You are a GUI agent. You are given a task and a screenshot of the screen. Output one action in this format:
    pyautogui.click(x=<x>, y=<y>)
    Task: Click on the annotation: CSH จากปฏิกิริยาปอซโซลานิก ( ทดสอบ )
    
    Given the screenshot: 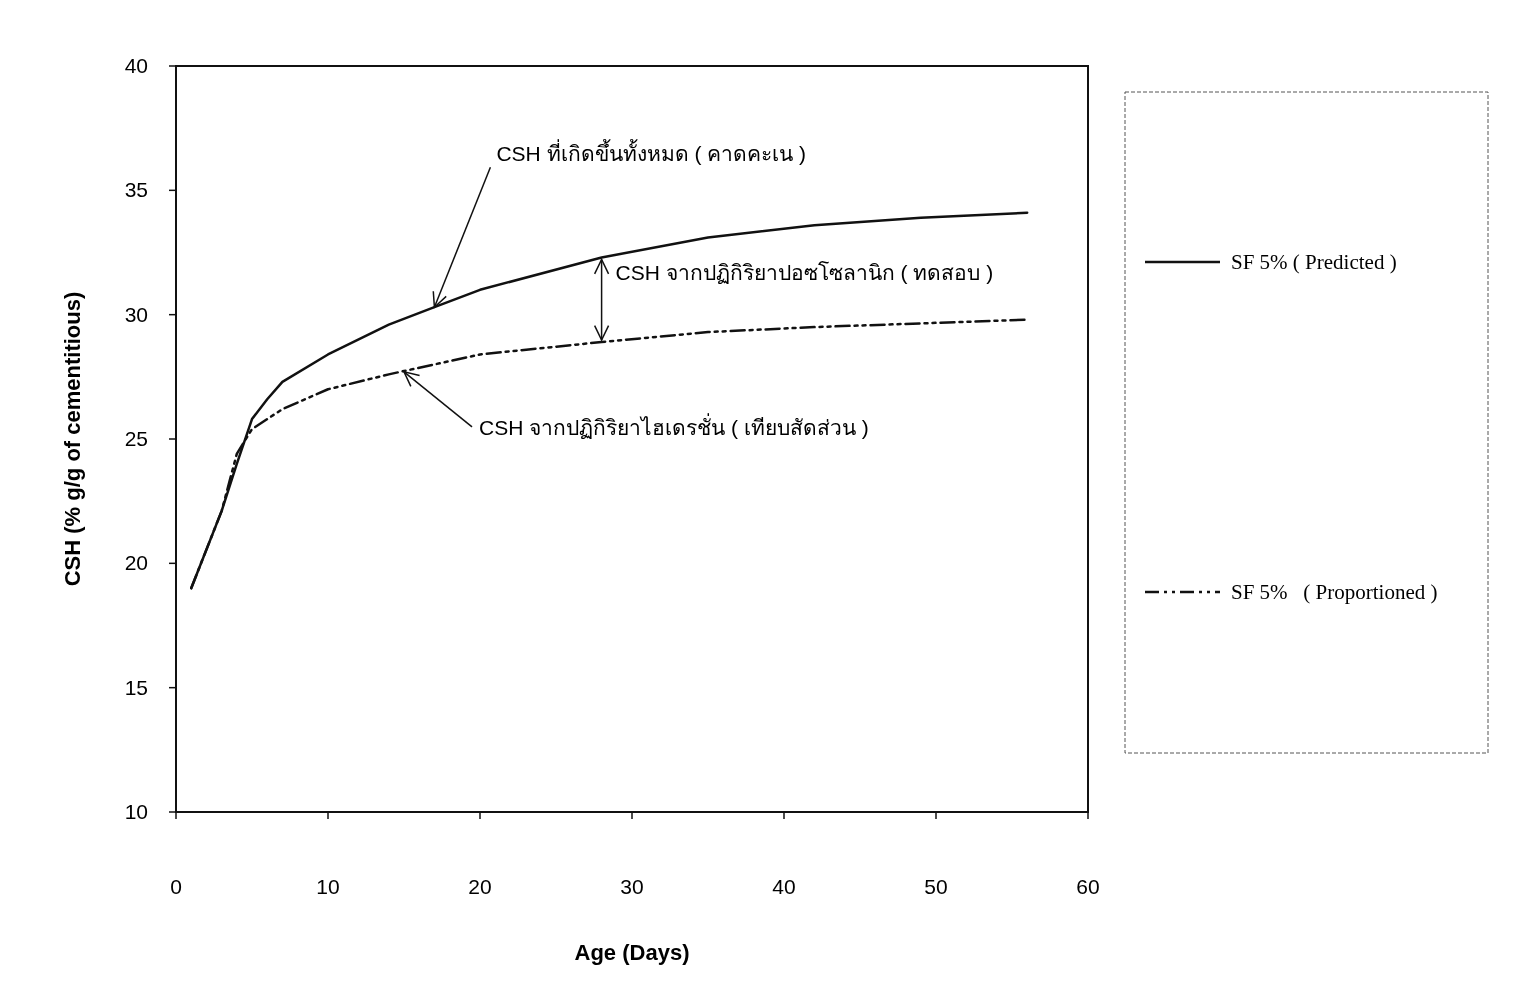 What is the action you would take?
    pyautogui.click(x=804, y=272)
    